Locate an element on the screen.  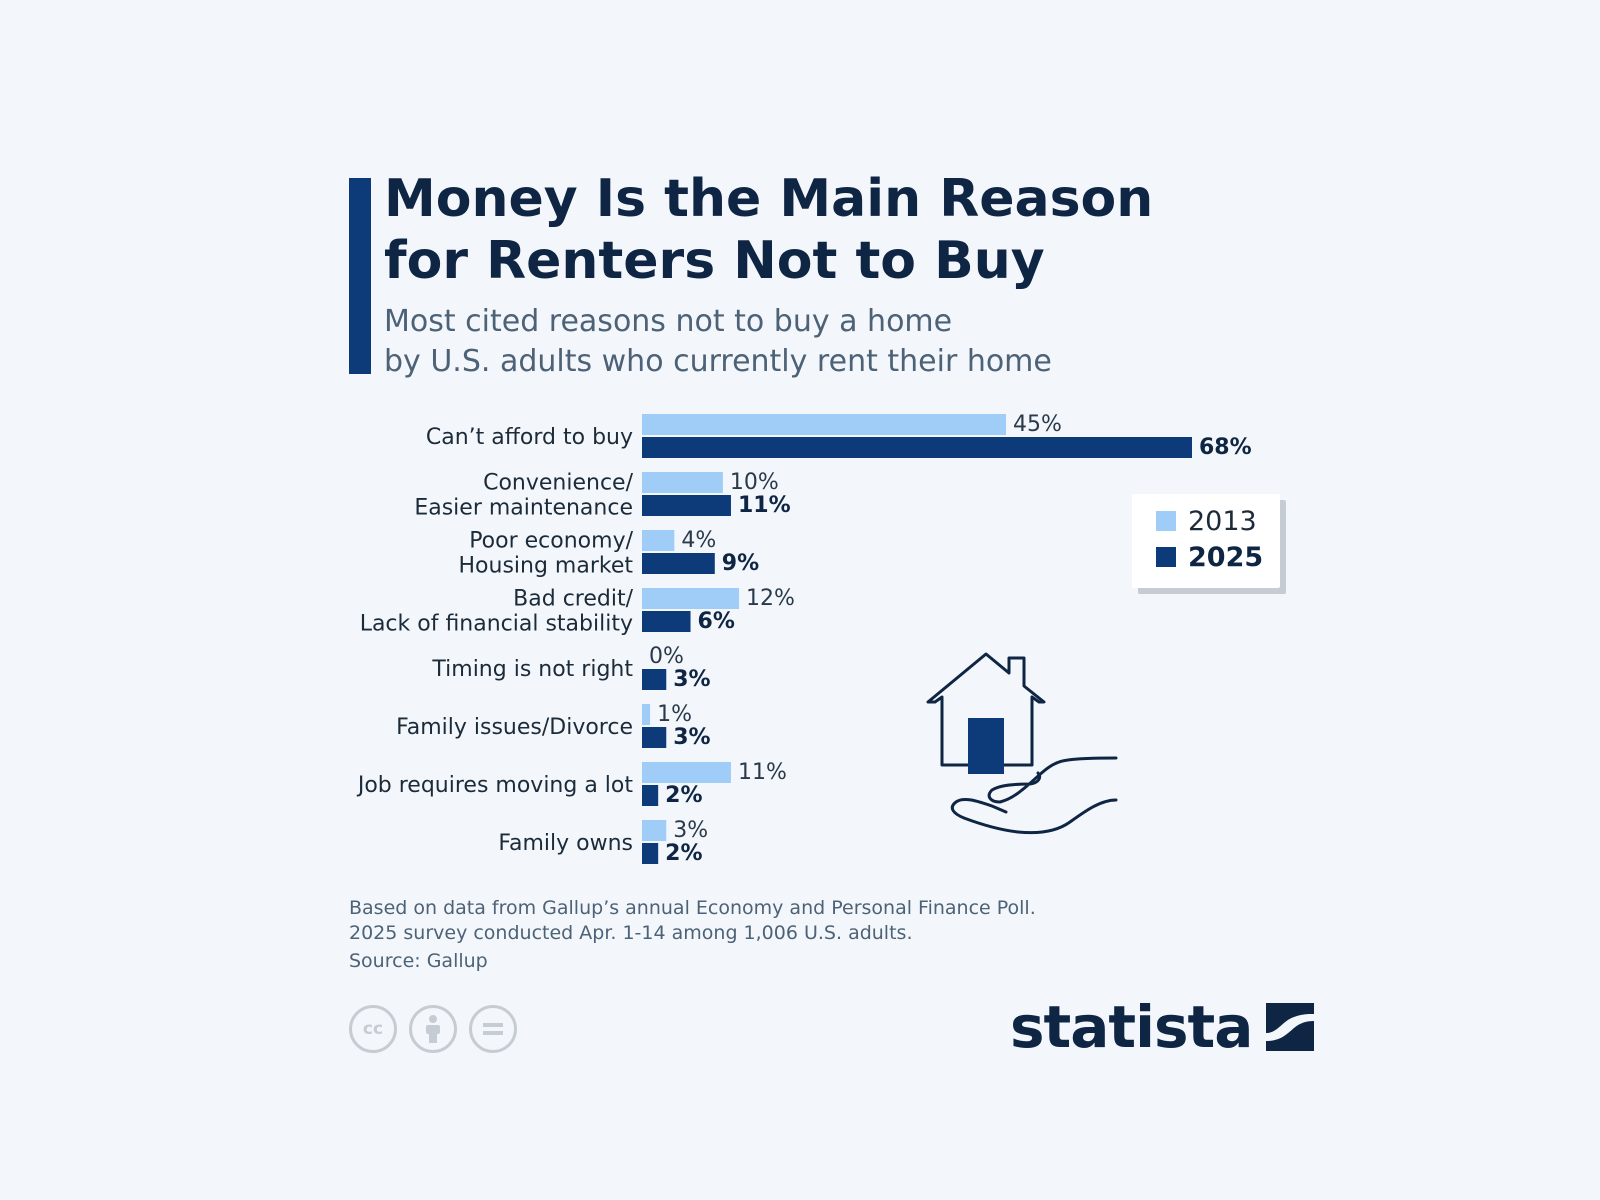
category-label: Bad credit/ is located at coordinates (573, 599).